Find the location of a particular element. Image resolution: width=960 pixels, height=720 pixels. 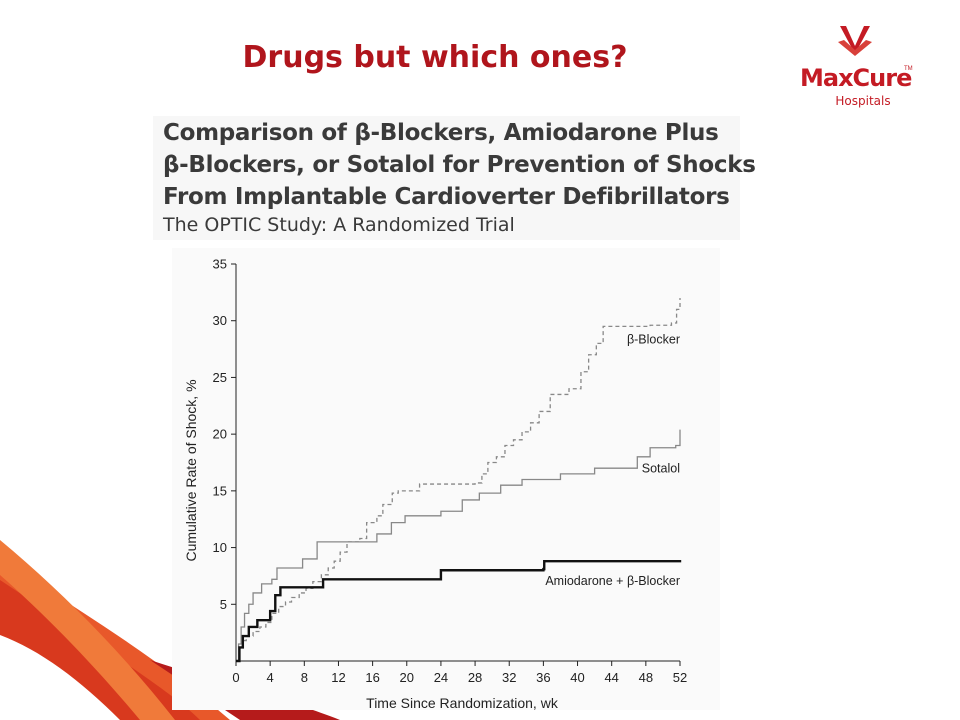

x-tick-label: 40 is located at coordinates (577, 677).